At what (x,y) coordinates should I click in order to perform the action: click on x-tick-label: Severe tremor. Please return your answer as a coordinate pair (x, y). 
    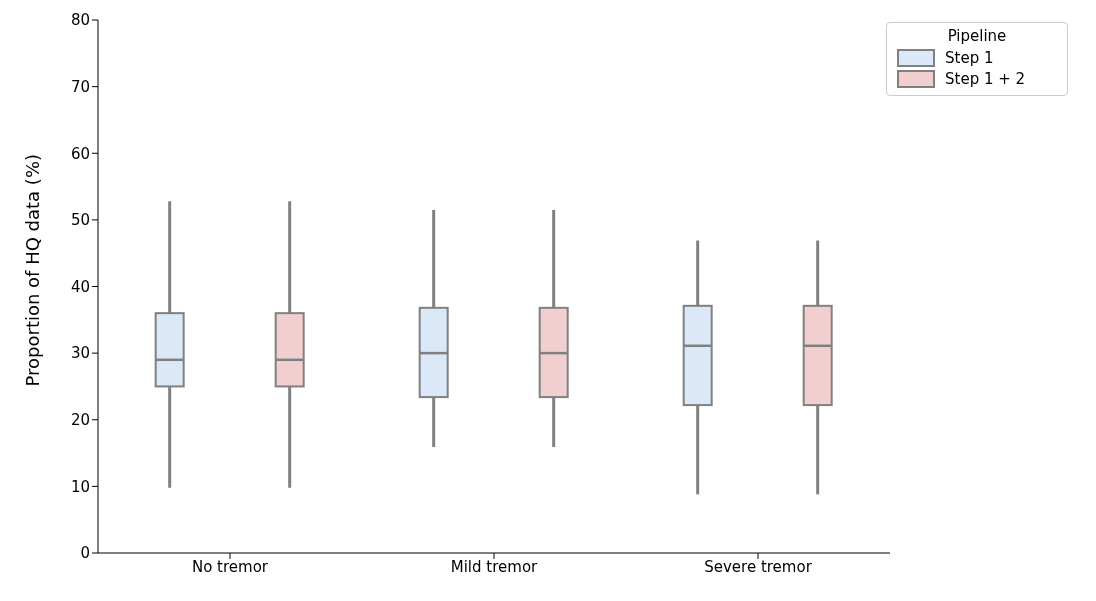
    Looking at the image, I should click on (758, 566).